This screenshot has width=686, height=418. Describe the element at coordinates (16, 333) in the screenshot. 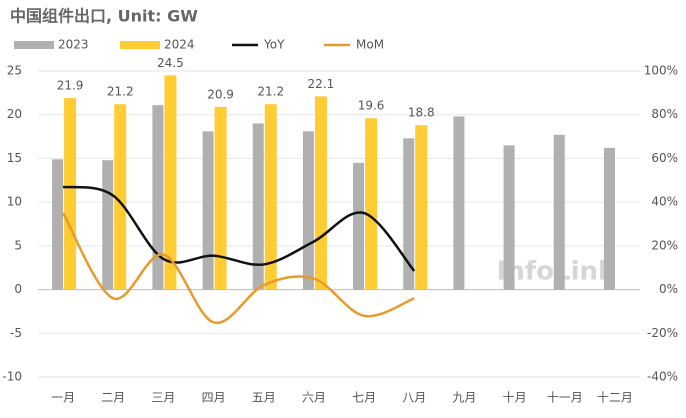

I see `y-tick-label: -5` at that location.